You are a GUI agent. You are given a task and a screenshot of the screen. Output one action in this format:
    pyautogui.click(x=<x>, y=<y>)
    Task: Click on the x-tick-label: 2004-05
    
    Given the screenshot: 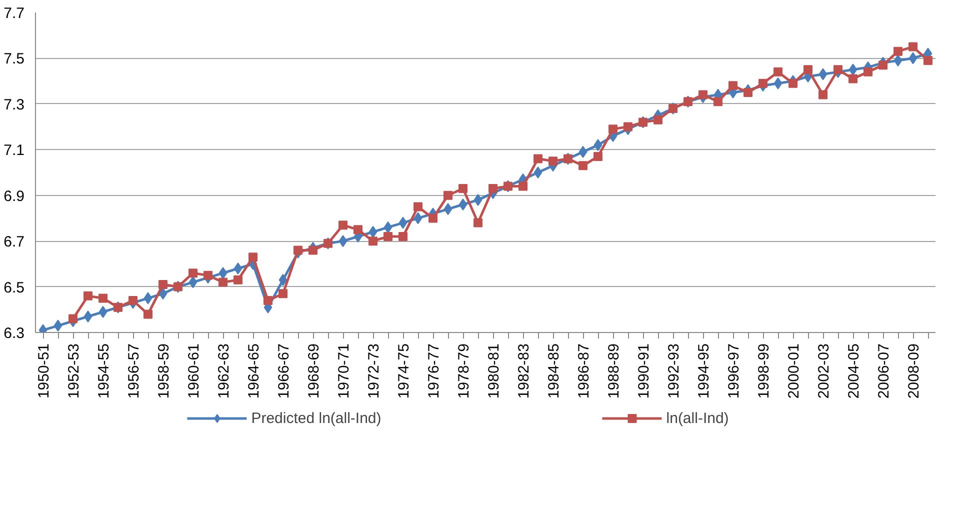 What is the action you would take?
    pyautogui.click(x=854, y=371)
    